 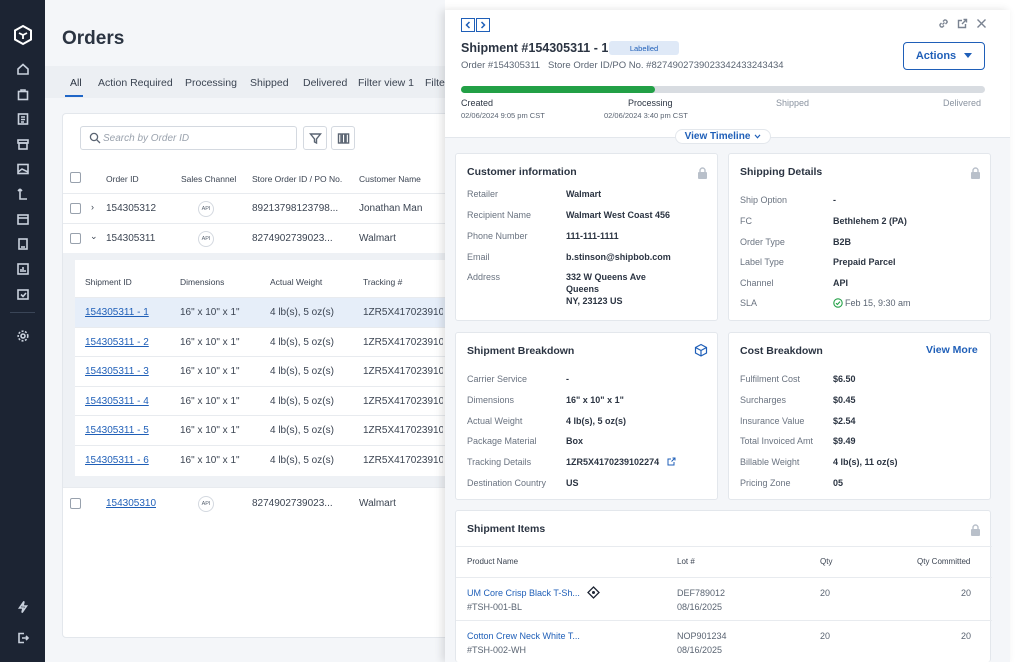 I want to click on fulfilment-cost-label: Fulfilment Cost, so click(x=770, y=379).